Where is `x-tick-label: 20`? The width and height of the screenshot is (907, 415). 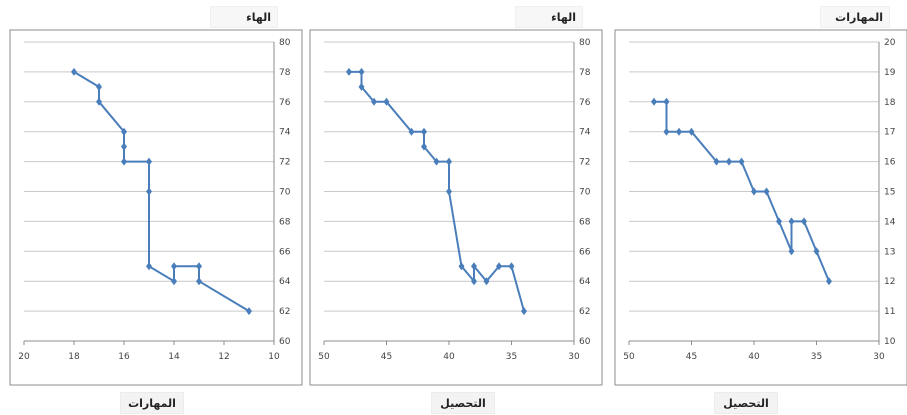 x-tick-label: 20 is located at coordinates (24, 357).